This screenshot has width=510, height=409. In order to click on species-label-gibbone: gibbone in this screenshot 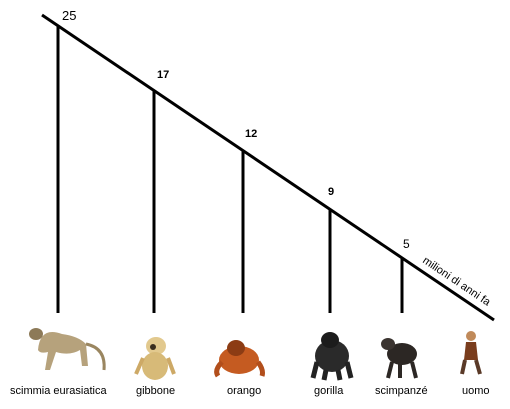, I will do `click(155, 391)`.